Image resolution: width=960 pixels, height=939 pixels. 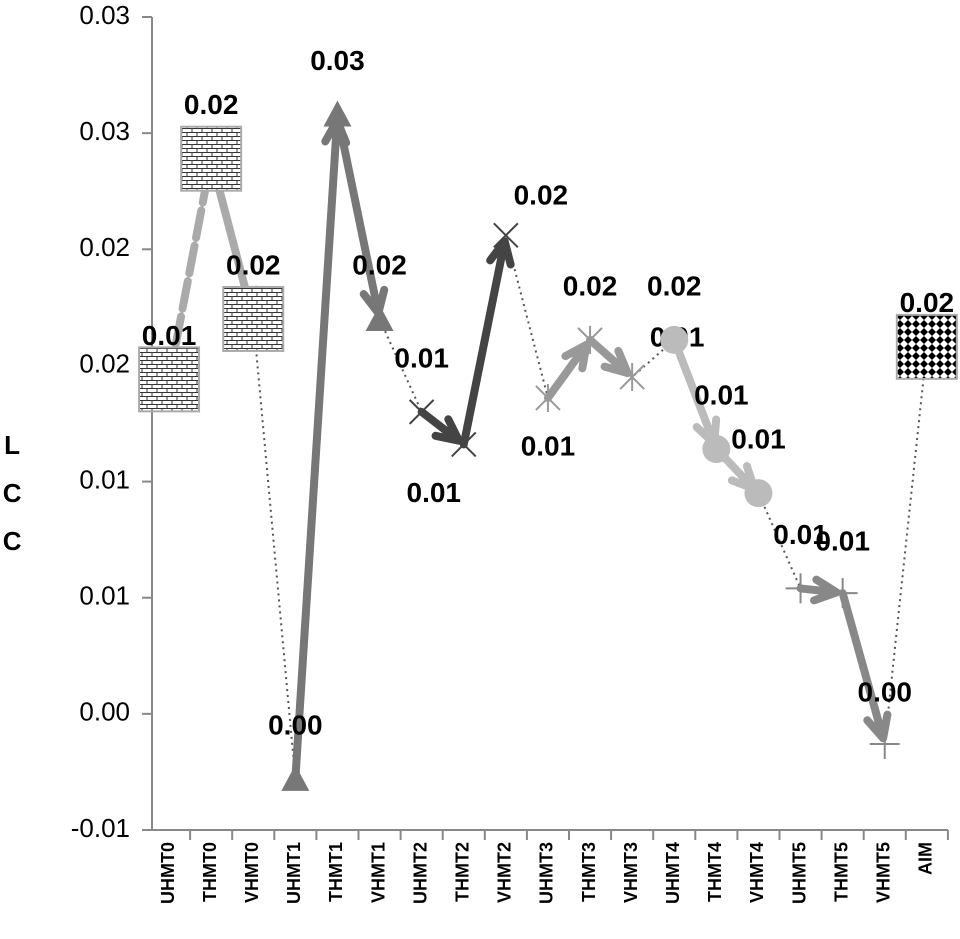 I want to click on x-tick-label: UHMT2, so click(x=420, y=873).